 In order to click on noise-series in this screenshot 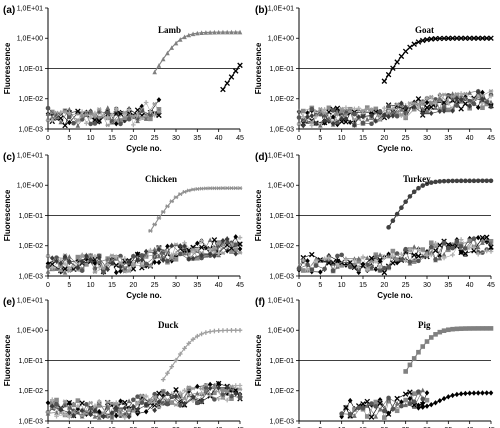, I will do `click(397, 254)`.